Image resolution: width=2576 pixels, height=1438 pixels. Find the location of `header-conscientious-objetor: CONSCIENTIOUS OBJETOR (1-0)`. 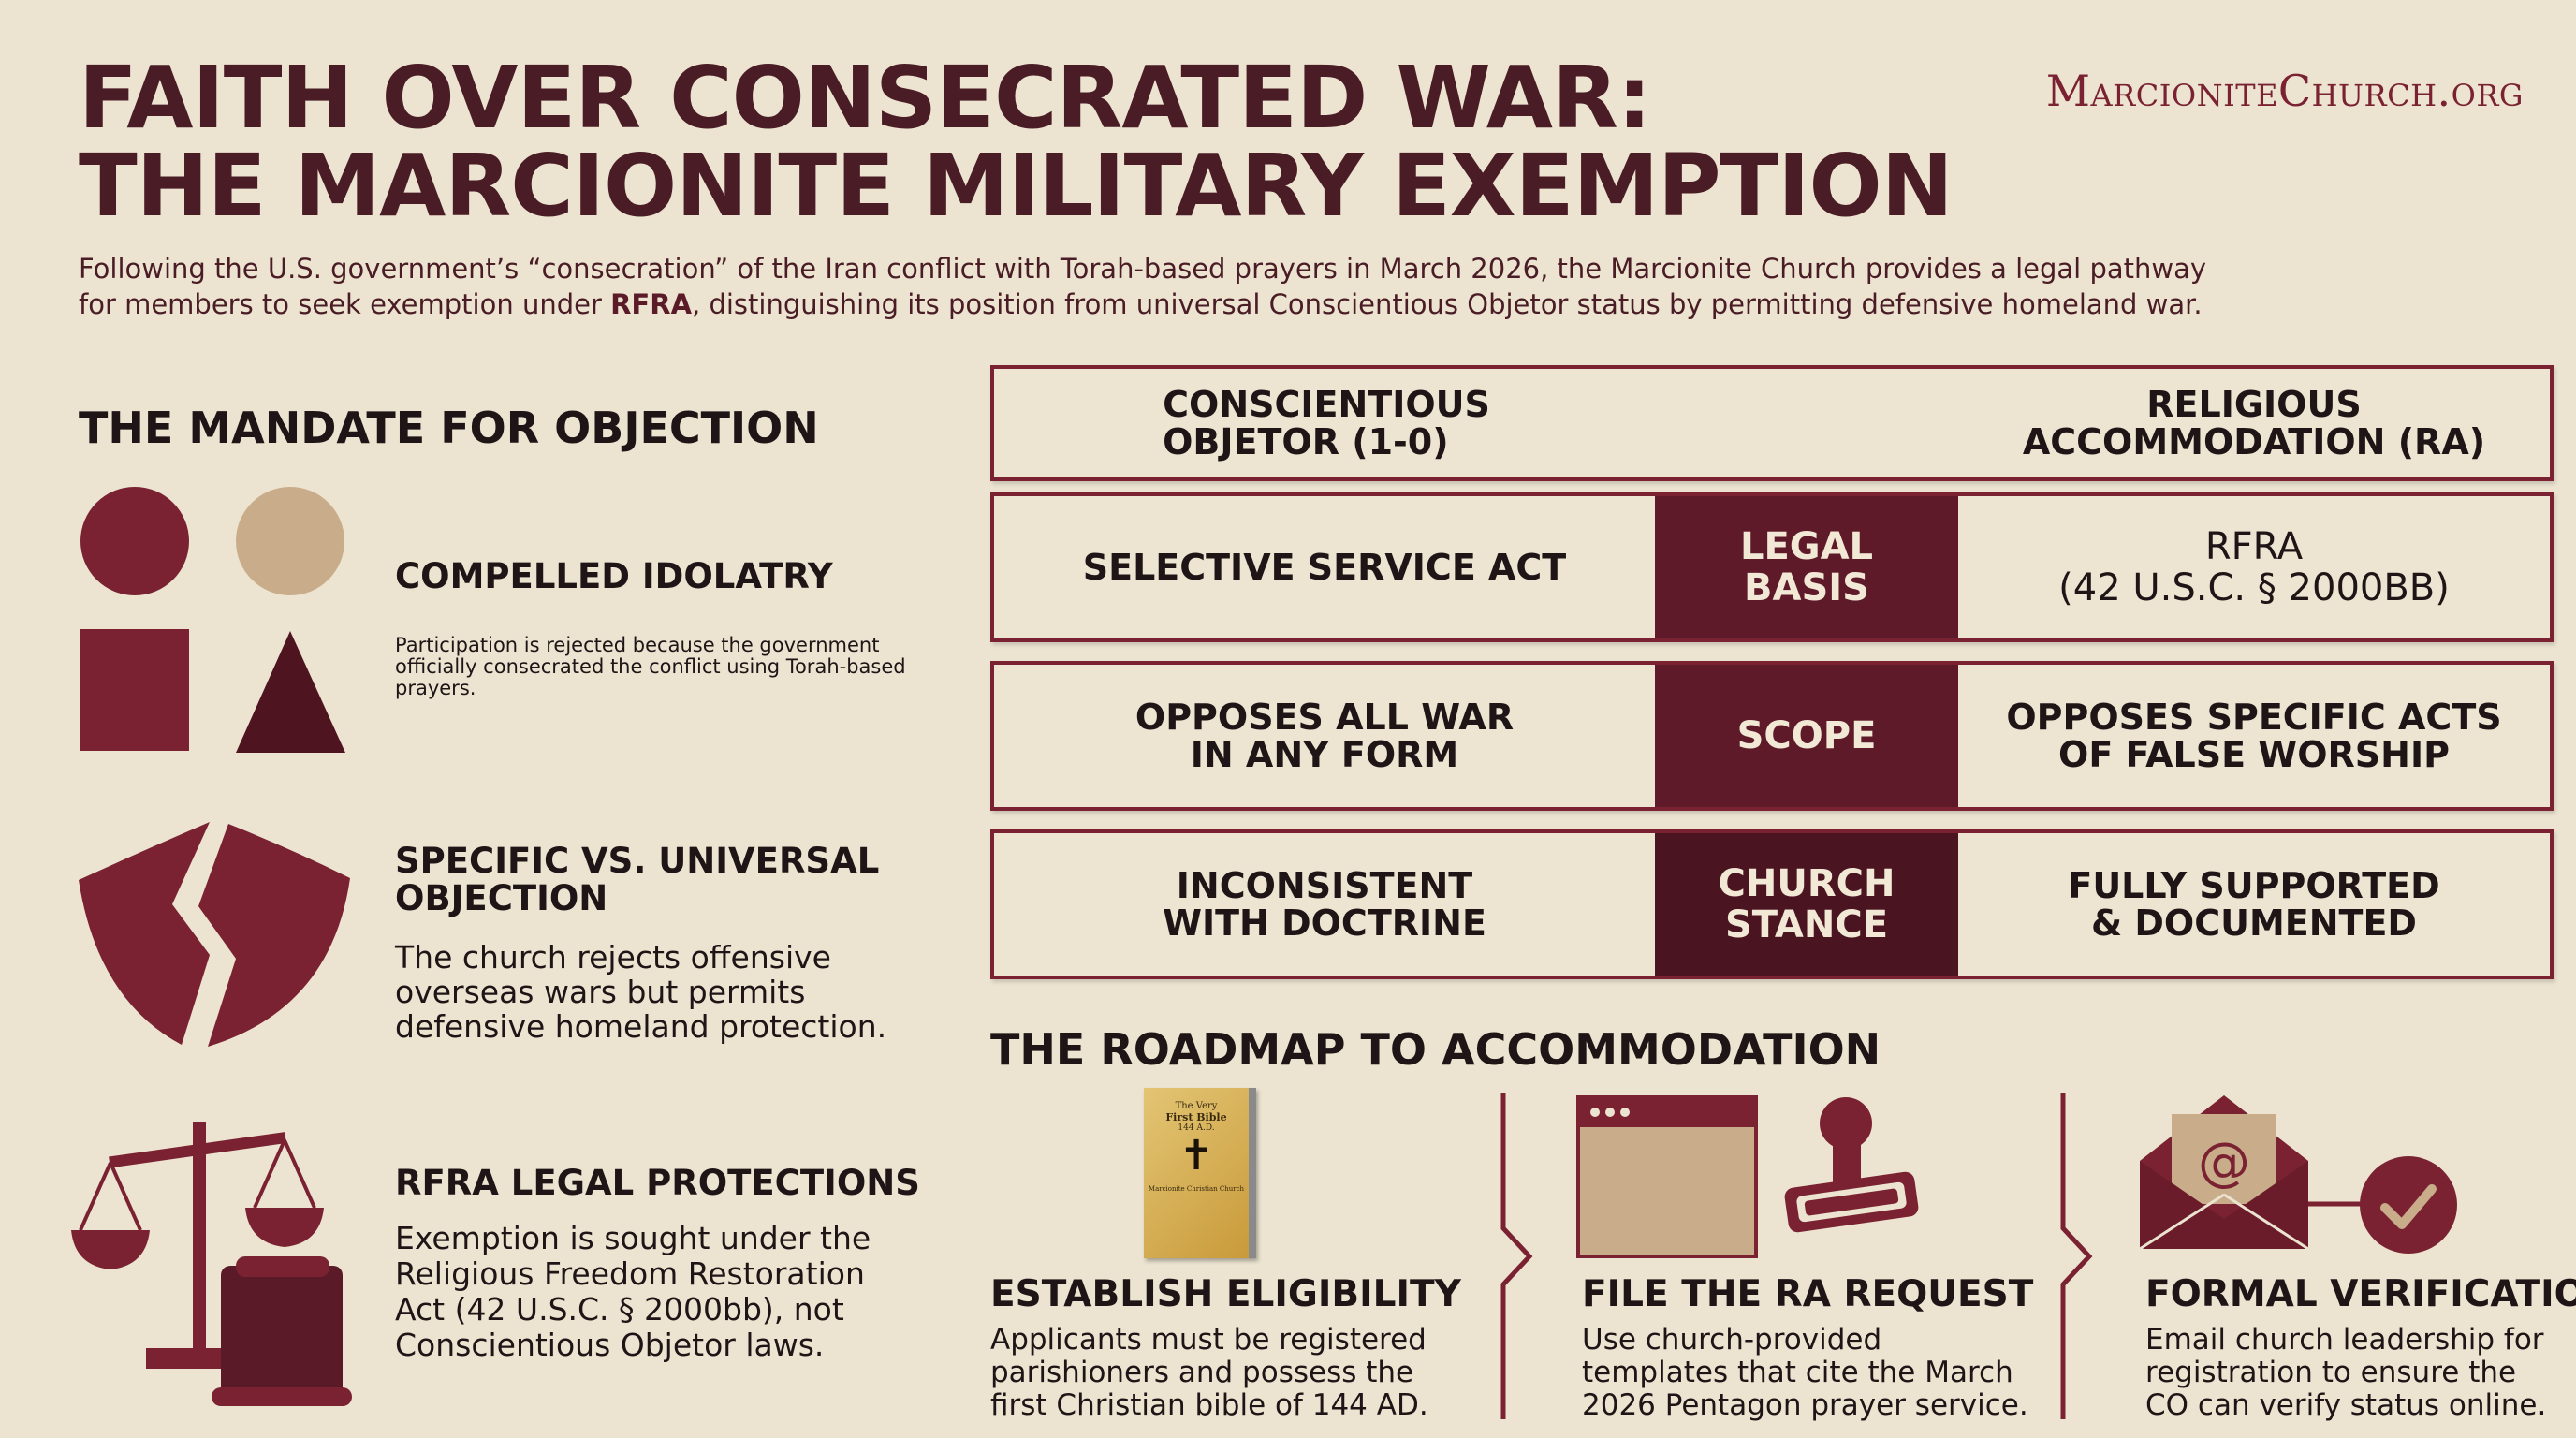

header-conscientious-objetor: CONSCIENTIOUS OBJETOR (1-0) is located at coordinates (1326, 423).